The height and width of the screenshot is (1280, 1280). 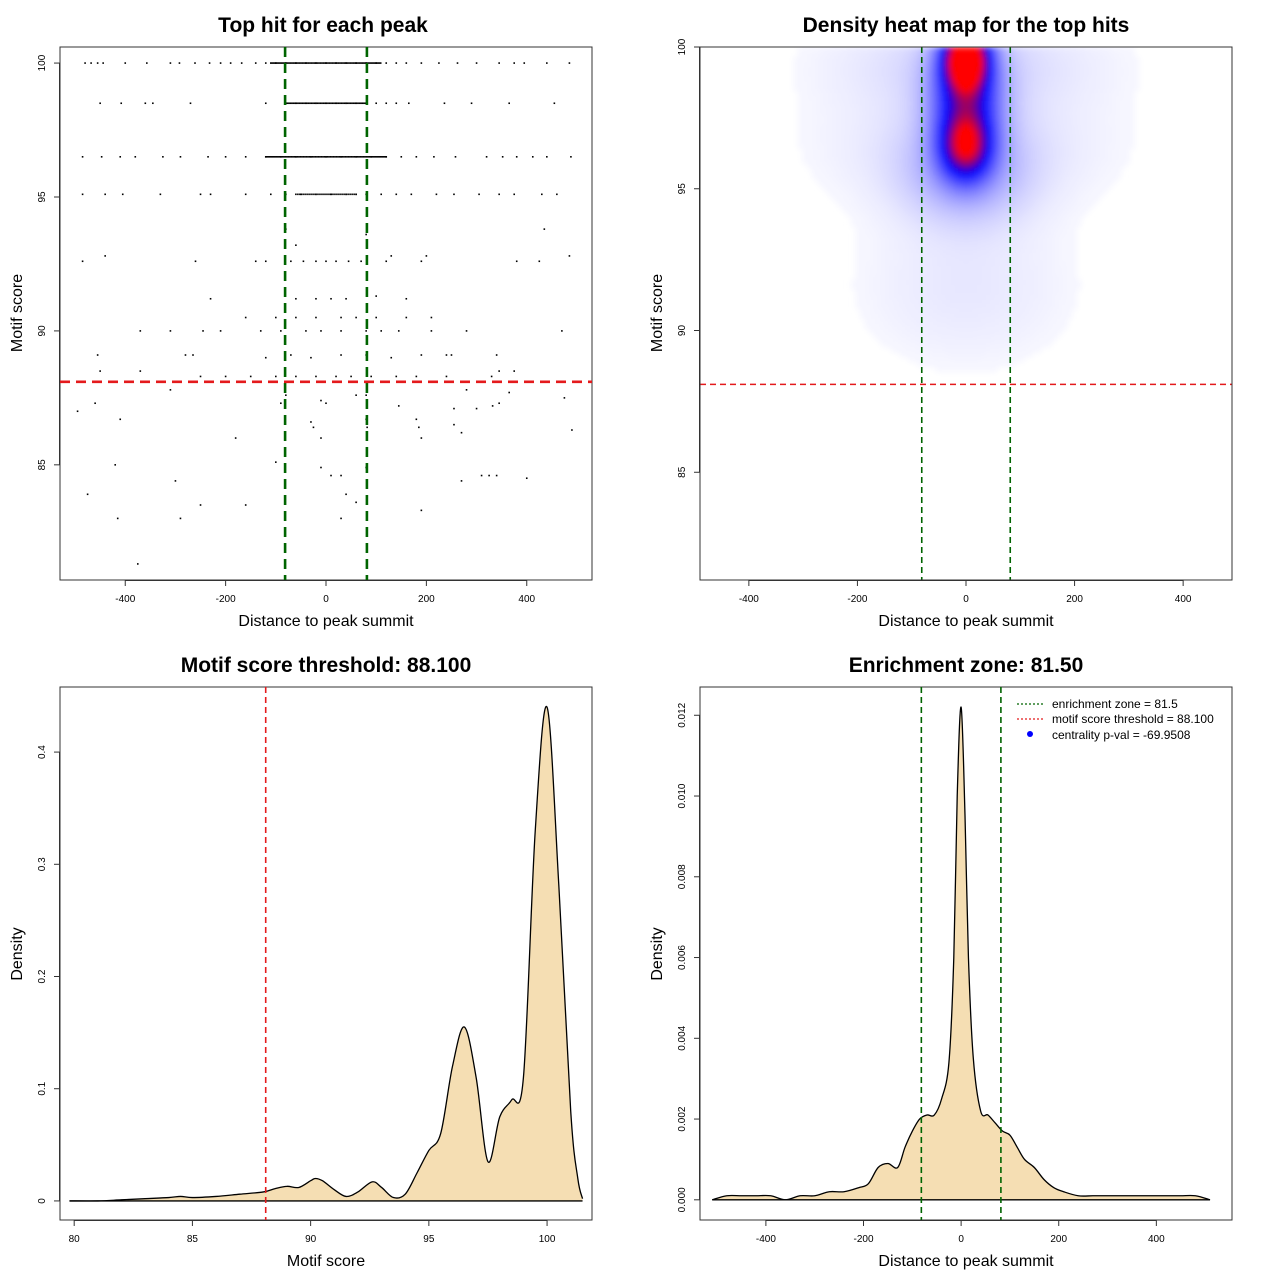 I want to click on y-tick-label: 0.2, so click(x=42, y=976).